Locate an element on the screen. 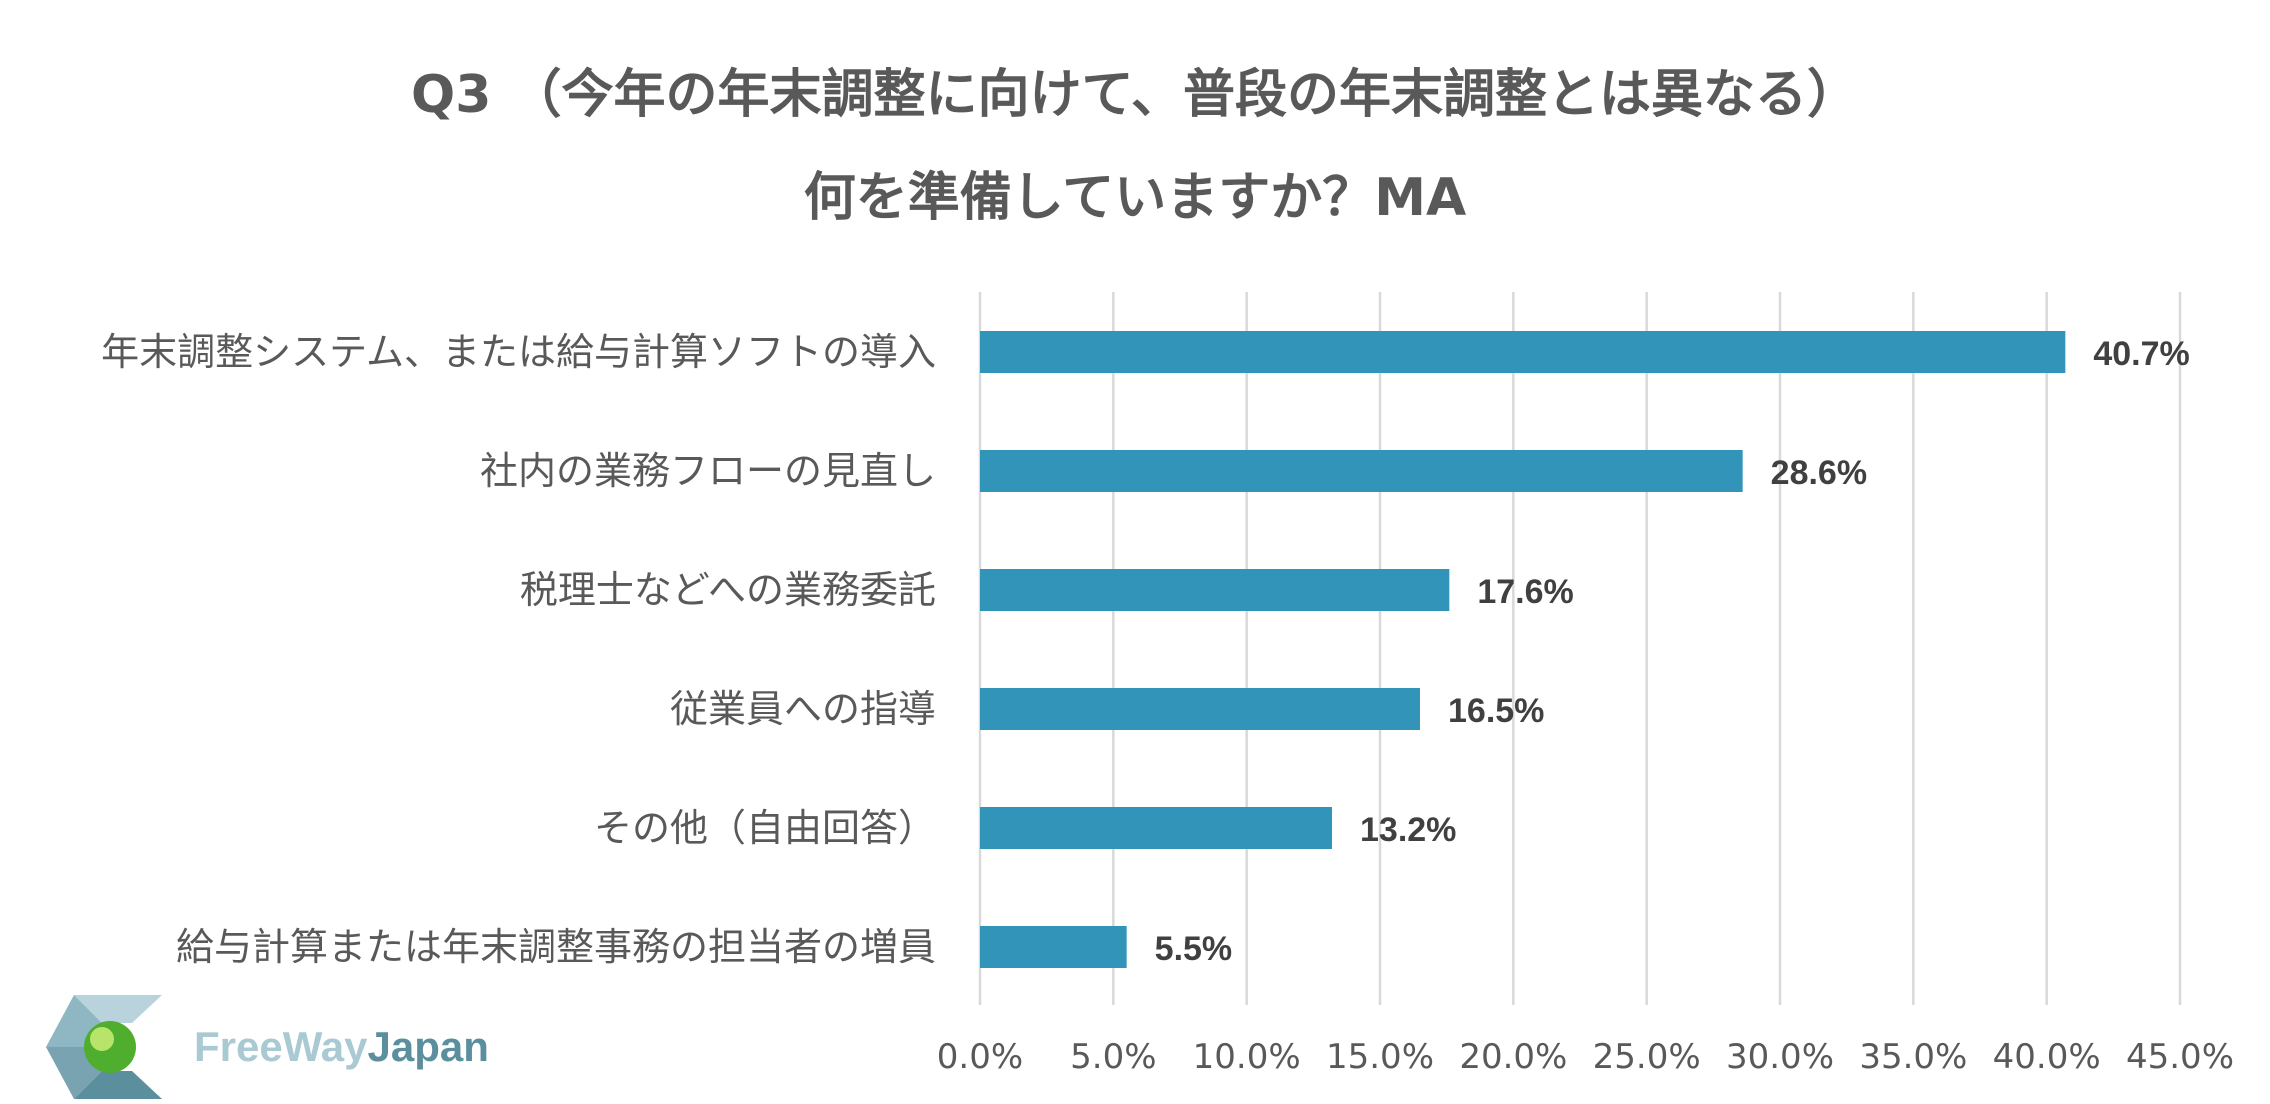  category-label: 税理士などへの業務委託 is located at coordinates (728, 590).